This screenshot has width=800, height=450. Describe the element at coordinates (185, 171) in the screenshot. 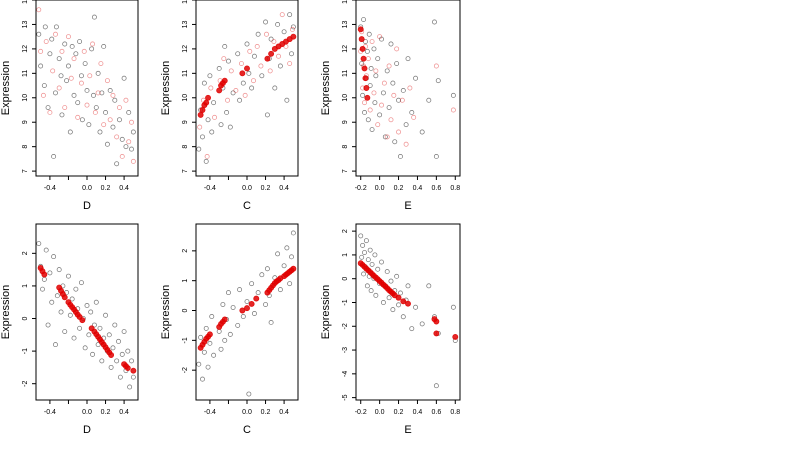

I see `y-tick-label: 7` at that location.